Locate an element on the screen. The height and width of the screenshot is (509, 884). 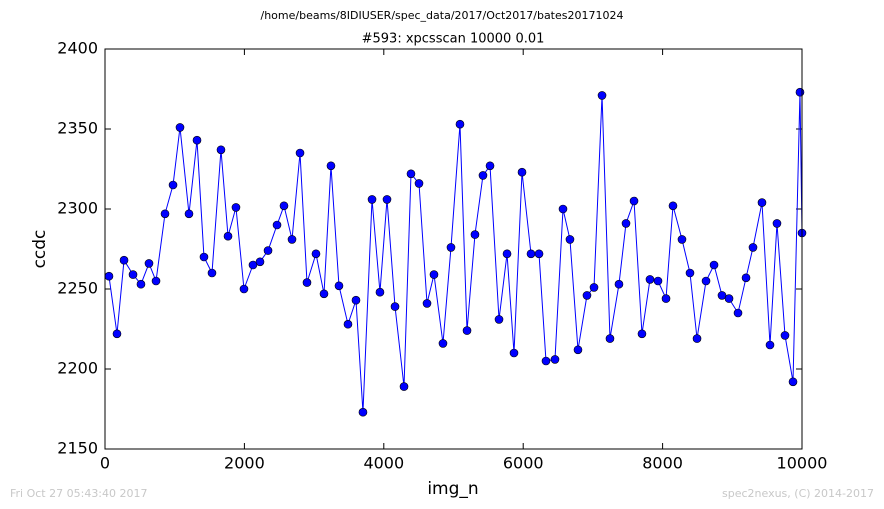
footer-right: spec2nexus, (C) 2014-2017 is located at coordinates (798, 493).